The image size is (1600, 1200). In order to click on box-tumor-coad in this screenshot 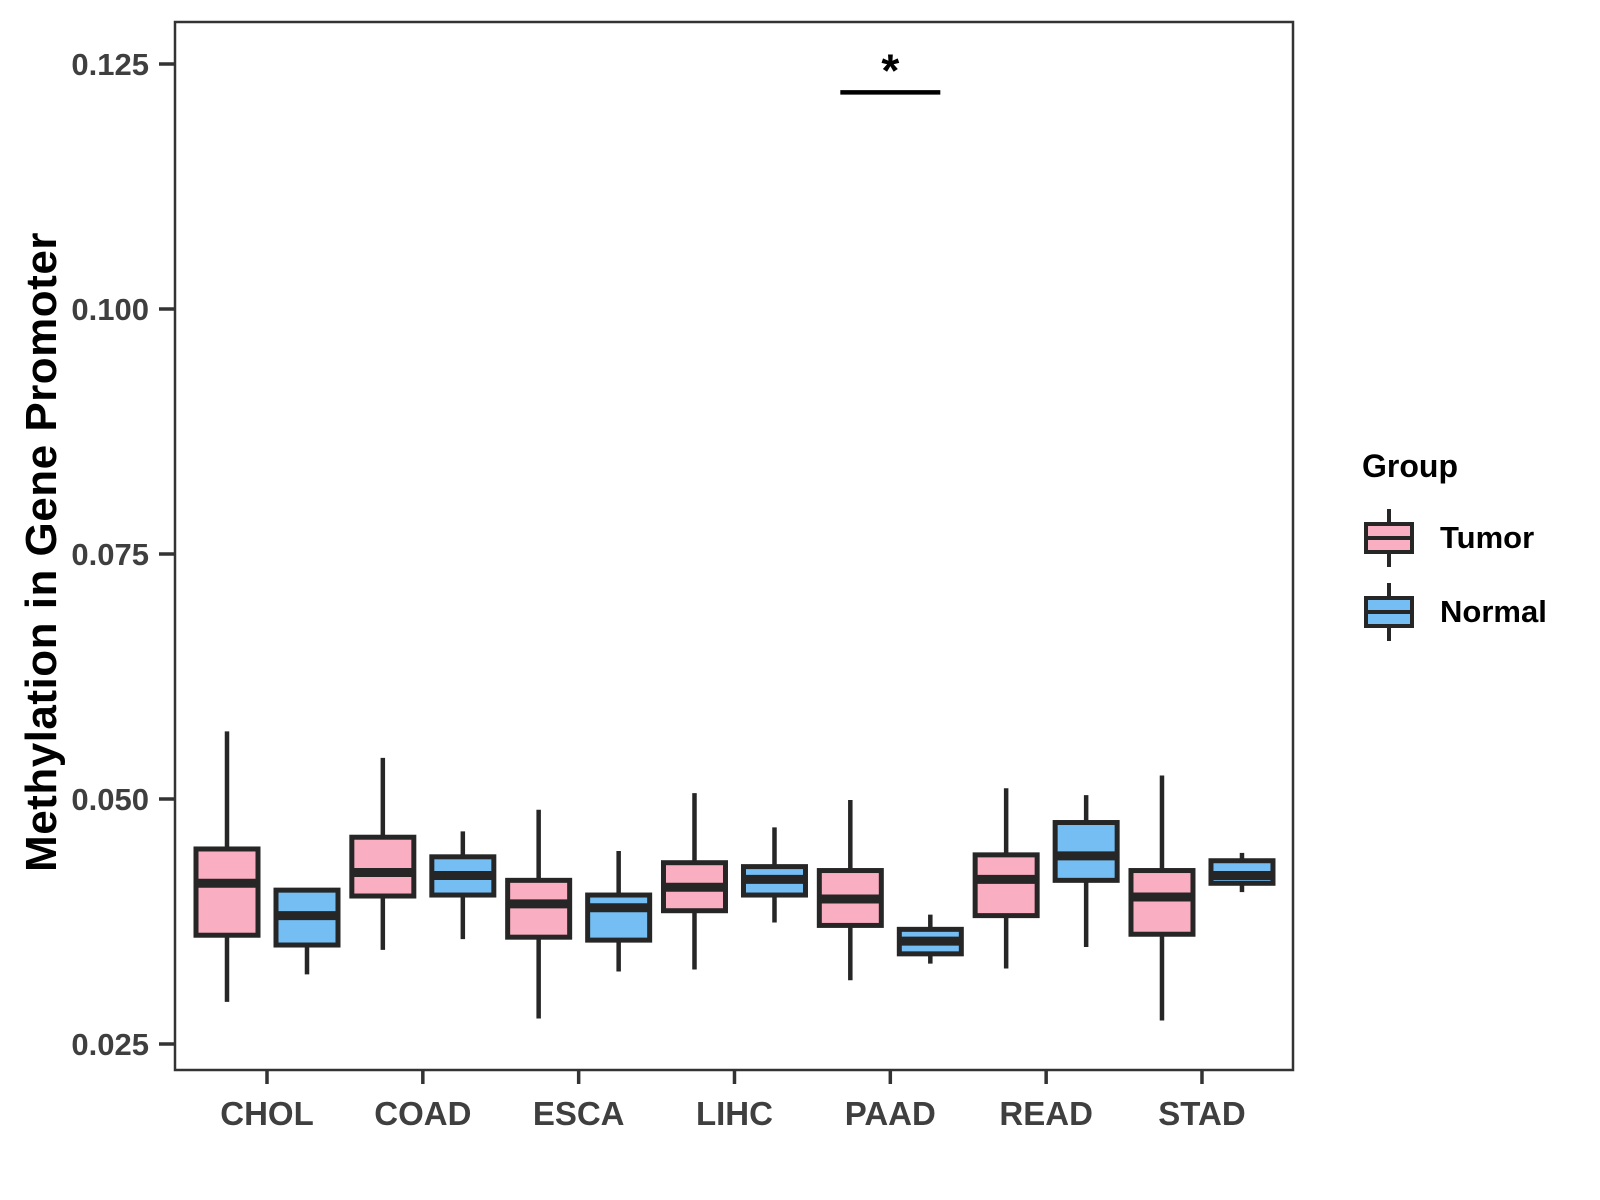, I will do `click(383, 866)`.